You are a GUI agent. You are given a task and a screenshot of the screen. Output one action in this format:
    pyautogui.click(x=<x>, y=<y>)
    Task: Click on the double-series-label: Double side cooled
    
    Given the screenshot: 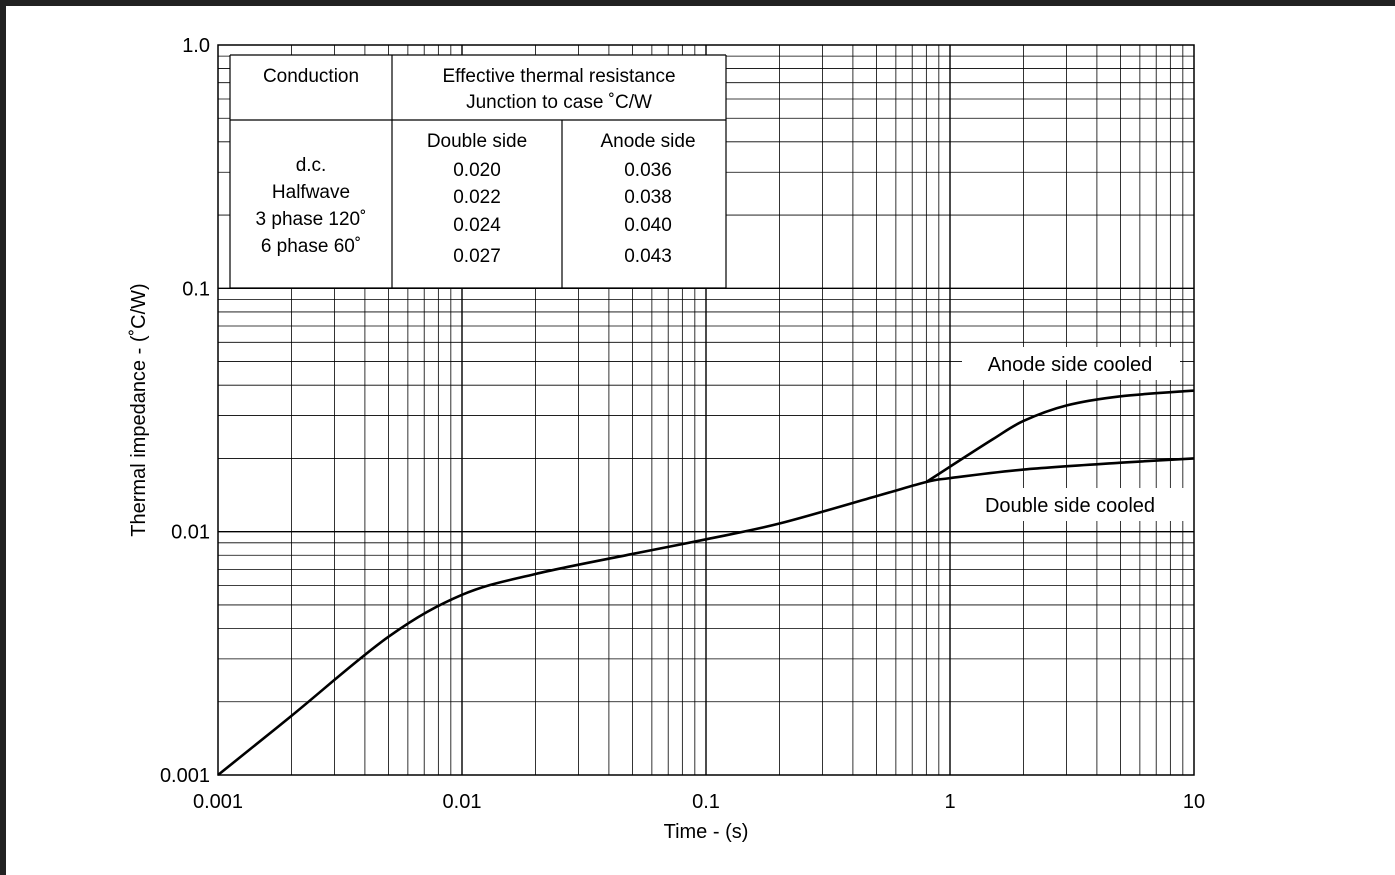 What is the action you would take?
    pyautogui.click(x=1070, y=506)
    